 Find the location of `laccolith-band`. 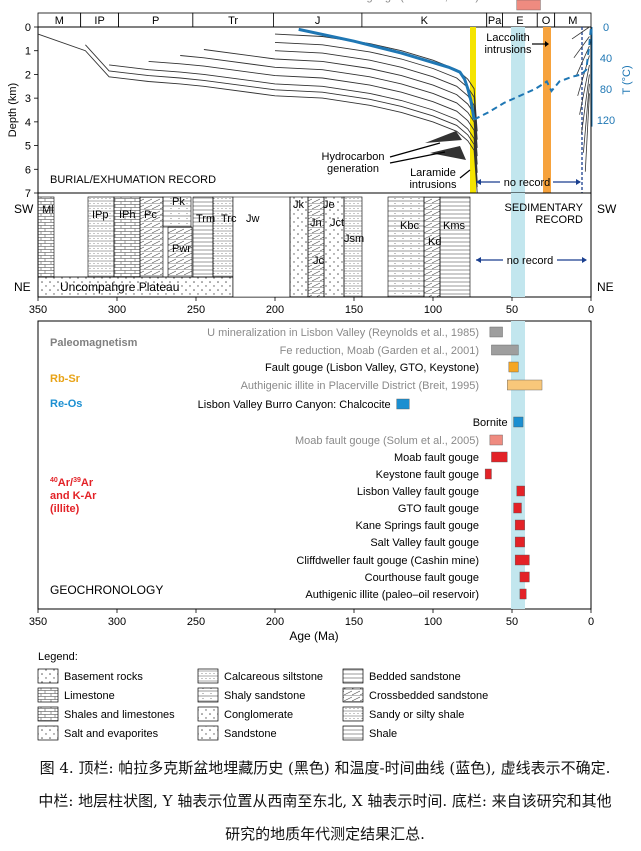

laccolith-band is located at coordinates (547, 110).